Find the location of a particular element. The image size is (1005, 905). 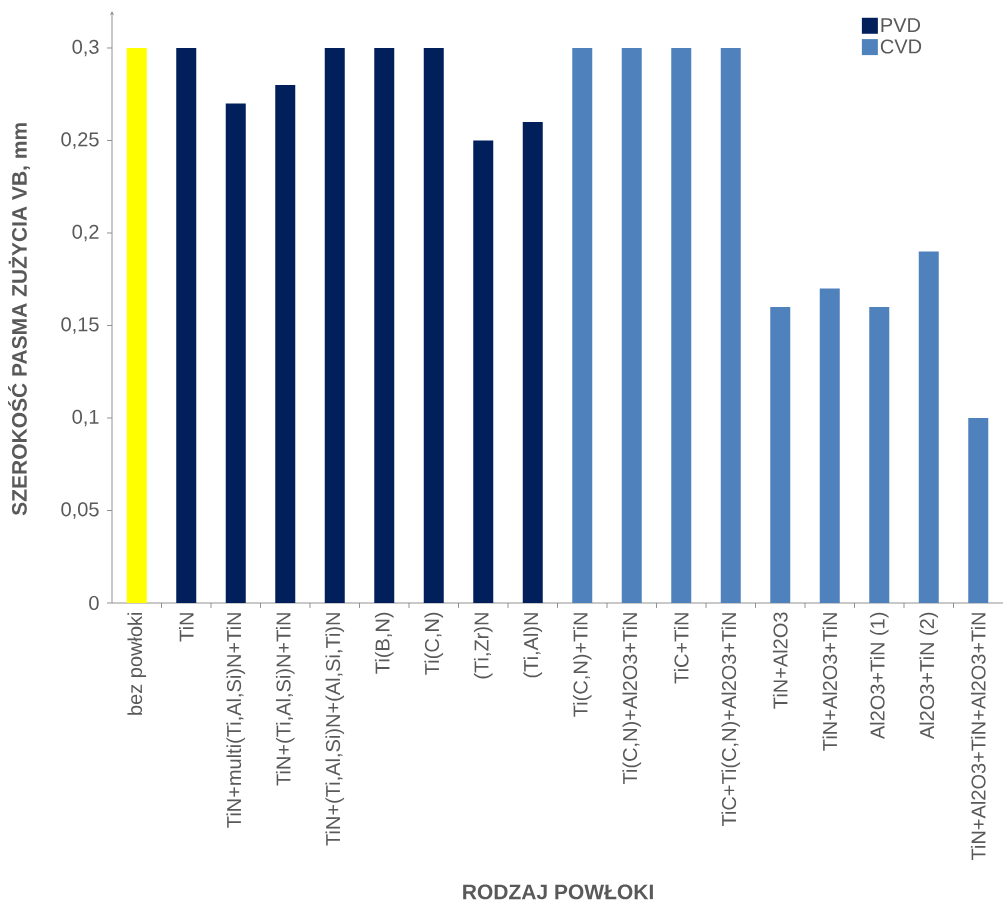

x-tick-label: Ti(C,N)+TiN is located at coordinates (582, 665).